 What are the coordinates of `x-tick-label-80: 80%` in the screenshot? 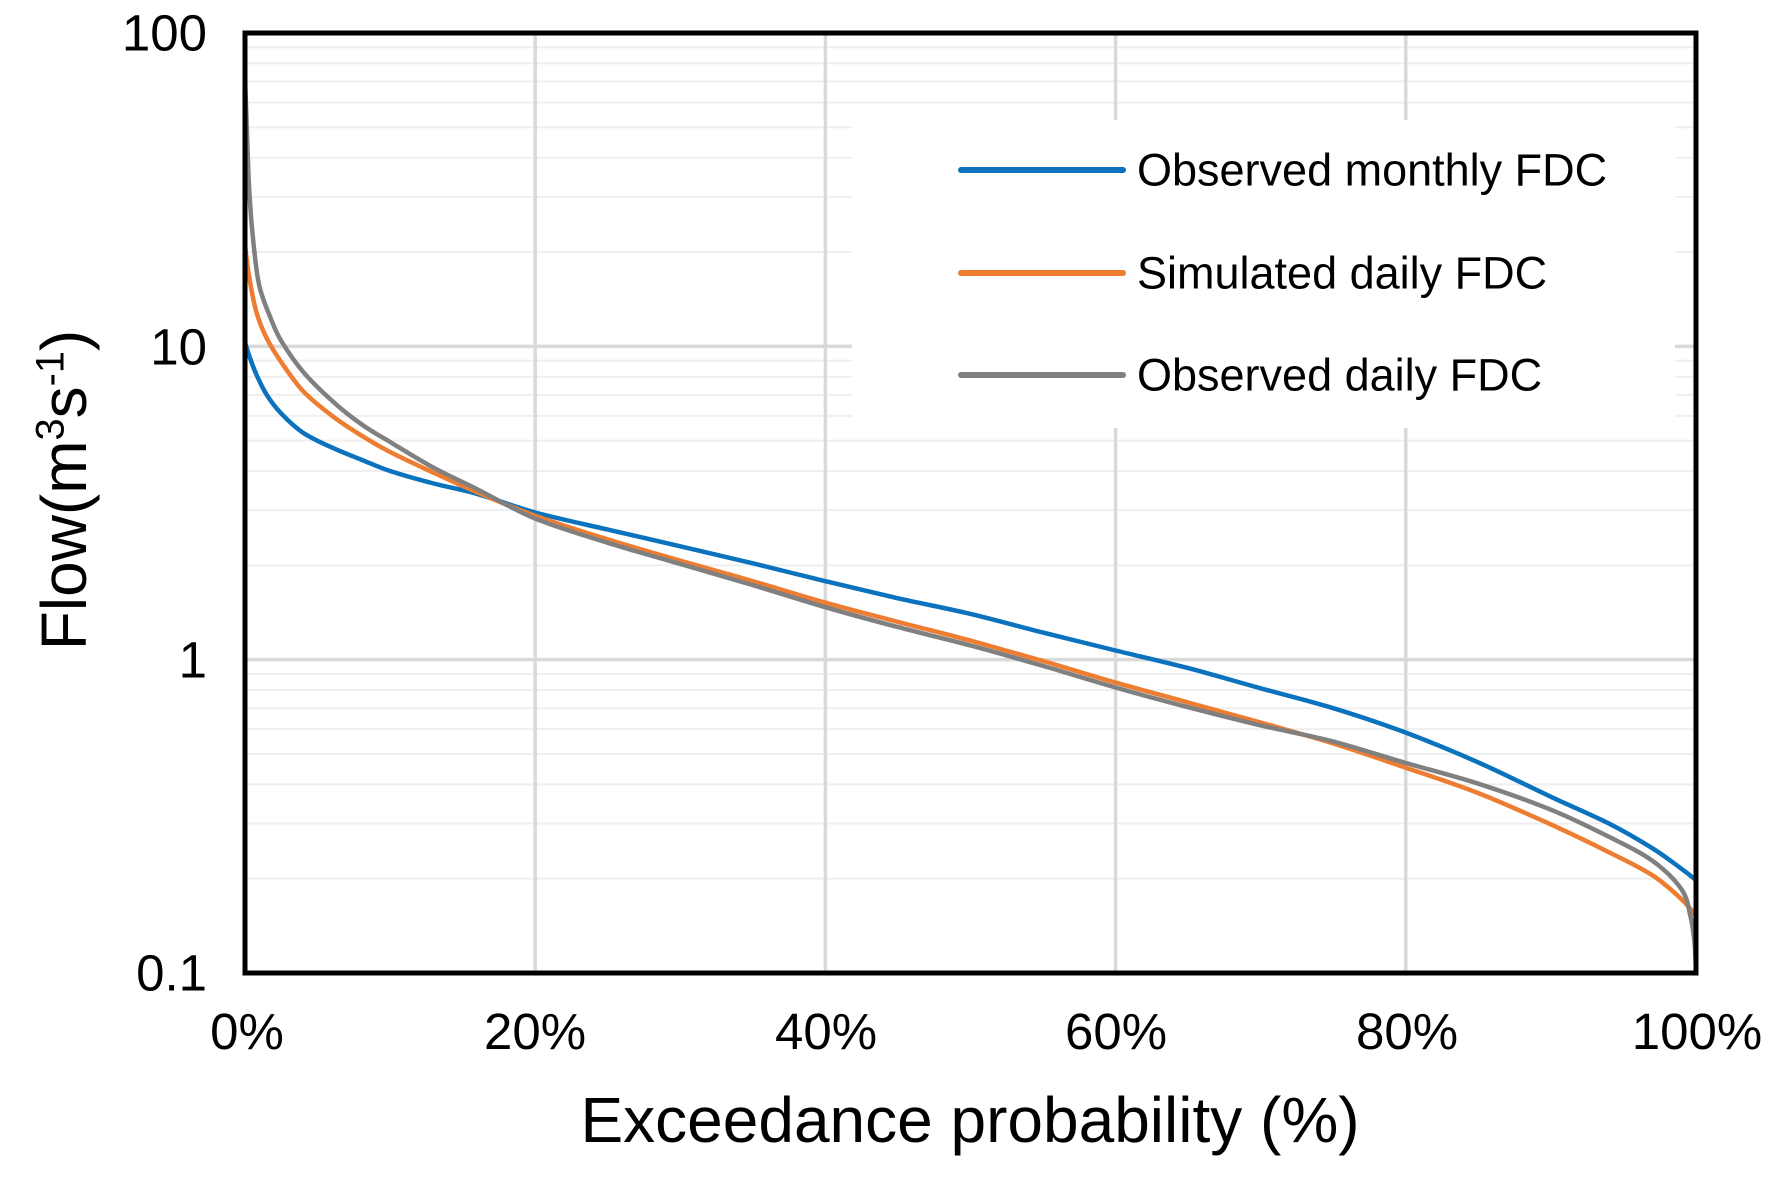 It's located at (1407, 1031).